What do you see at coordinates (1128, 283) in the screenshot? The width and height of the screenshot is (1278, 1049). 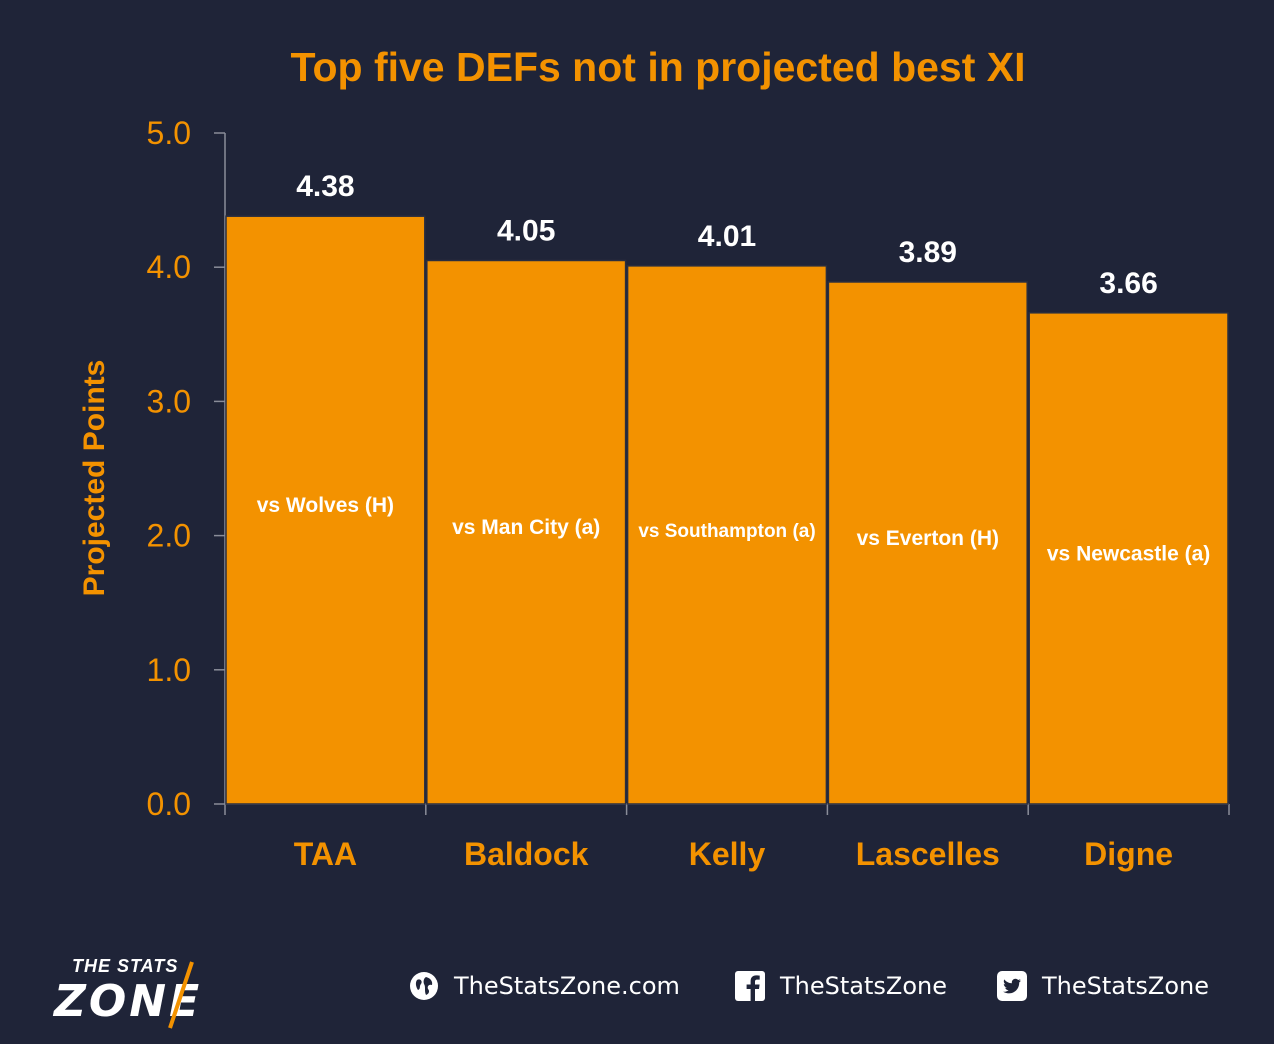 I see `value-label: 3.66` at bounding box center [1128, 283].